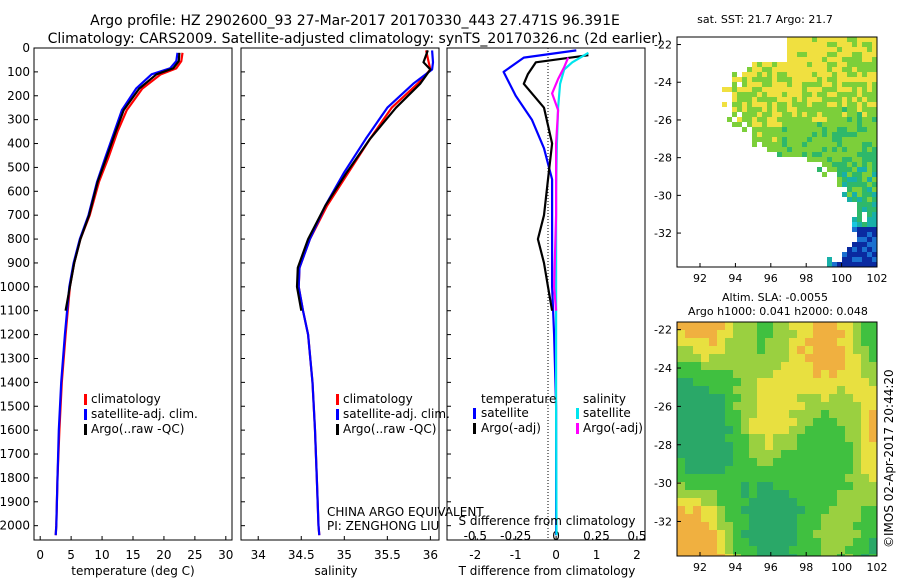 The height and width of the screenshot is (580, 900). I want to click on depth-tick-label: 100, so click(18, 72).